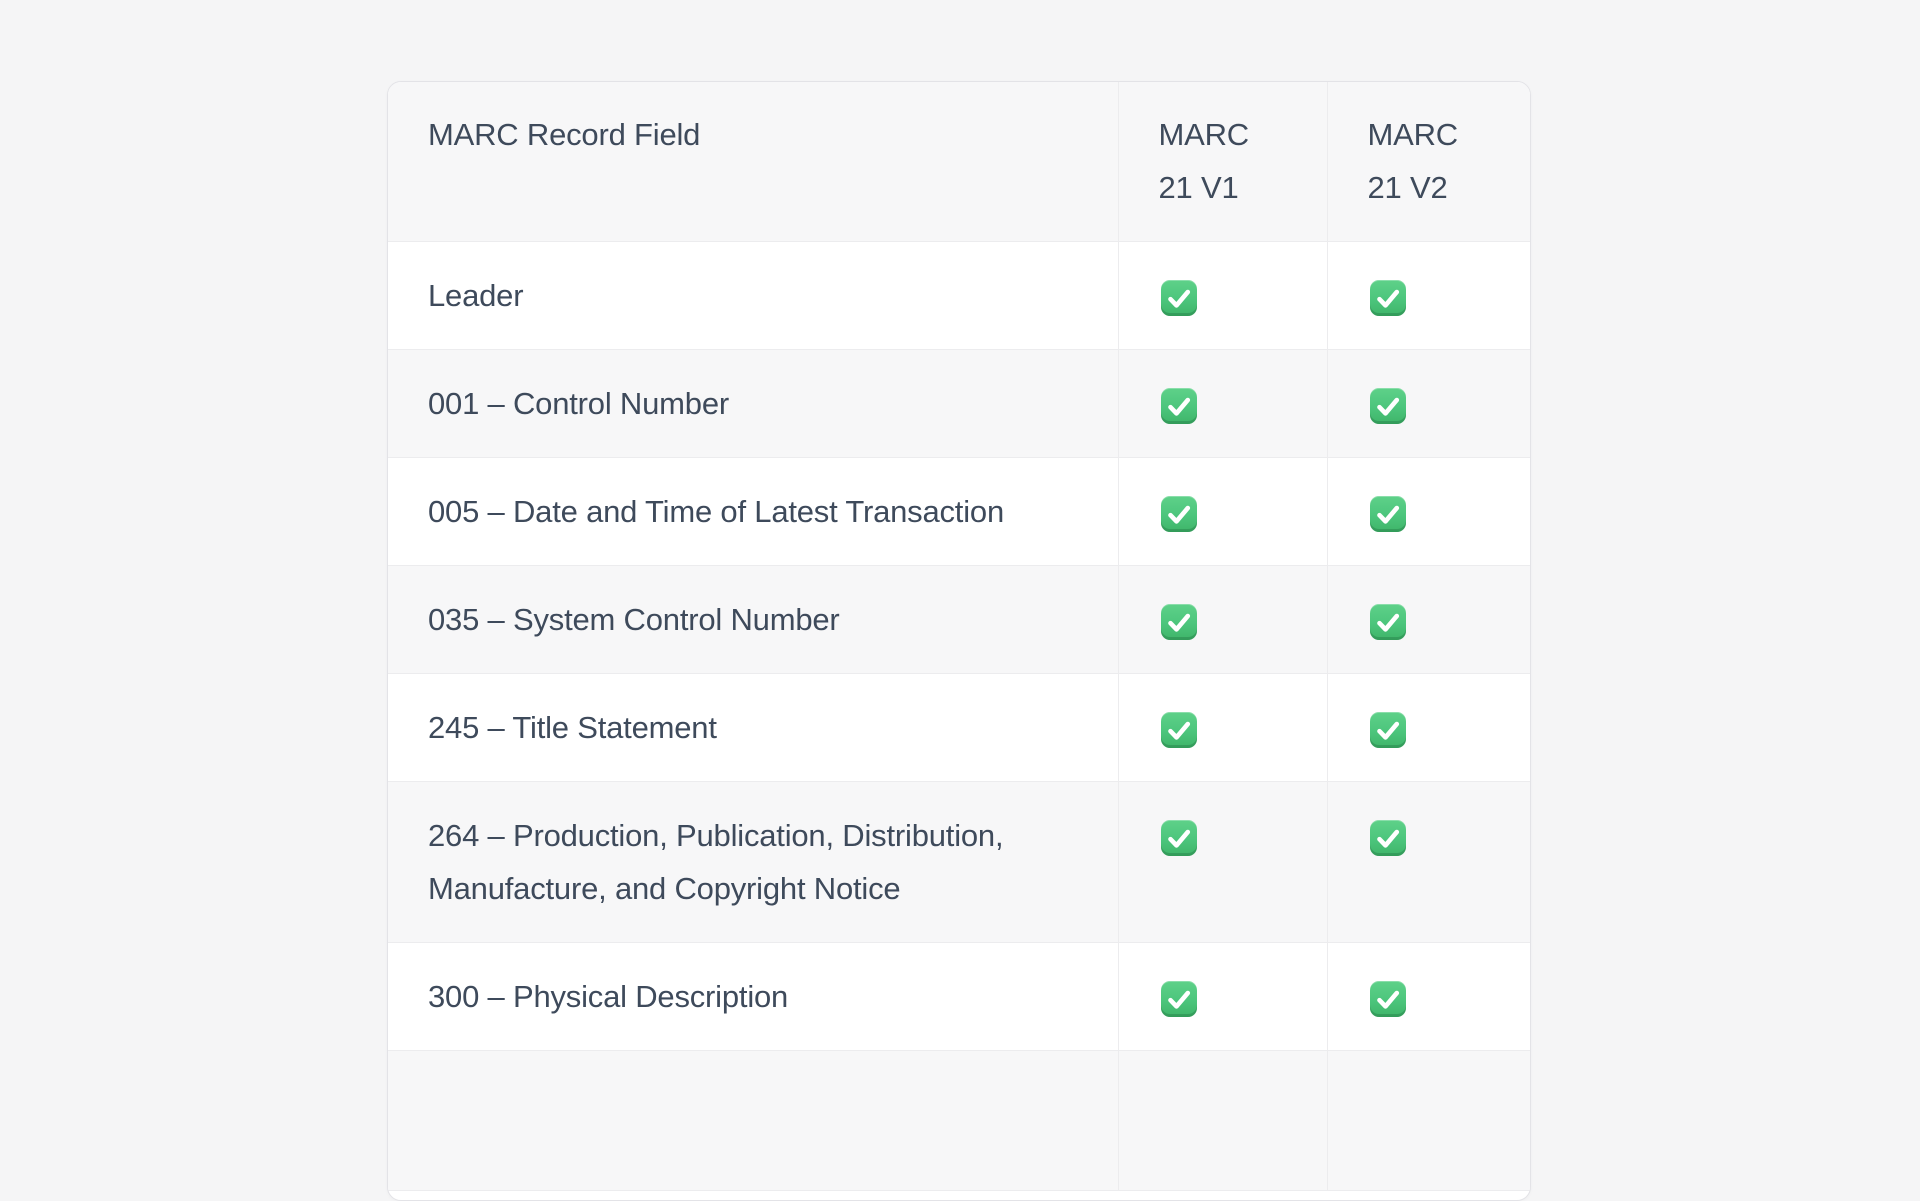 The image size is (1920, 1201). What do you see at coordinates (1413, 134) in the screenshot?
I see `column-header-v2-line1: MARC` at bounding box center [1413, 134].